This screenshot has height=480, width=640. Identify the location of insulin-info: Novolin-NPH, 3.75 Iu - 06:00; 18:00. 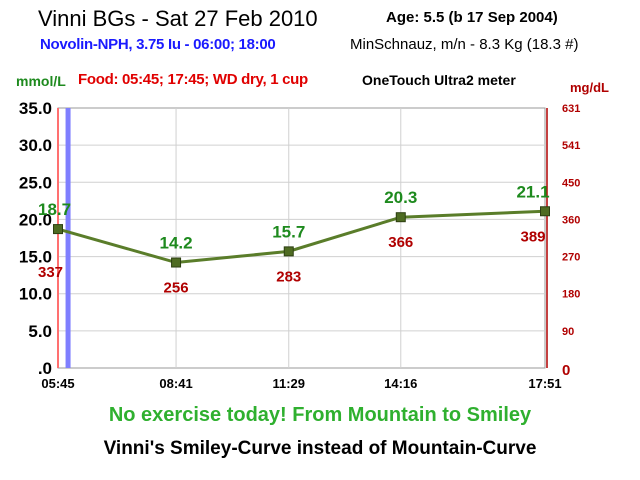
(158, 44).